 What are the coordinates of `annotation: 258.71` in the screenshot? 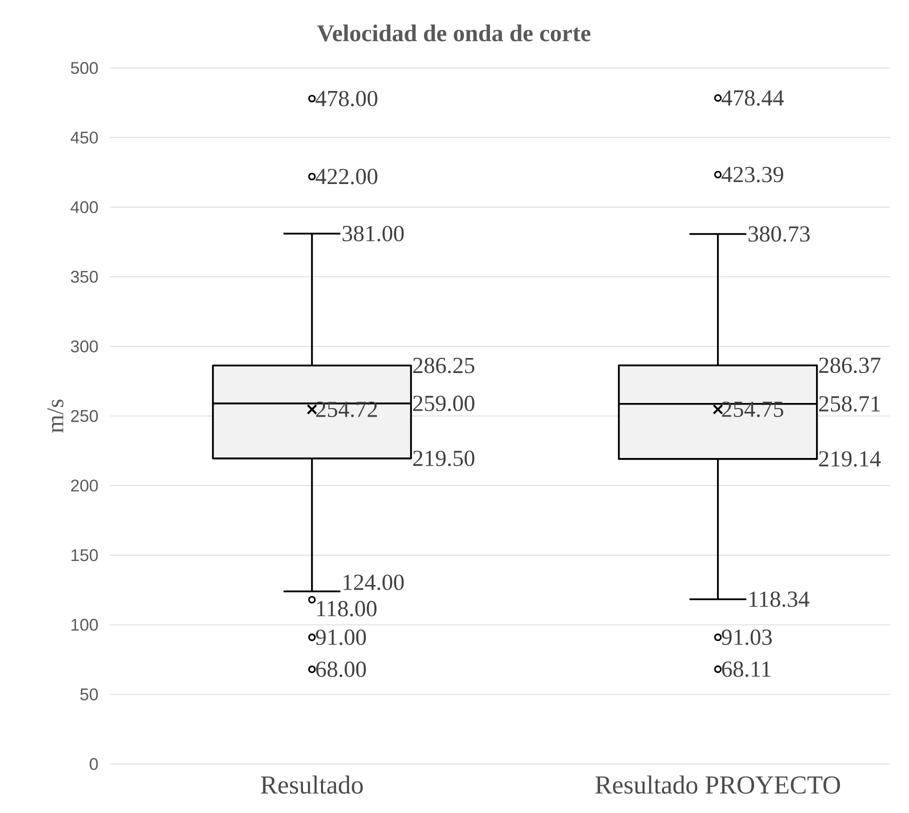 It's located at (849, 404).